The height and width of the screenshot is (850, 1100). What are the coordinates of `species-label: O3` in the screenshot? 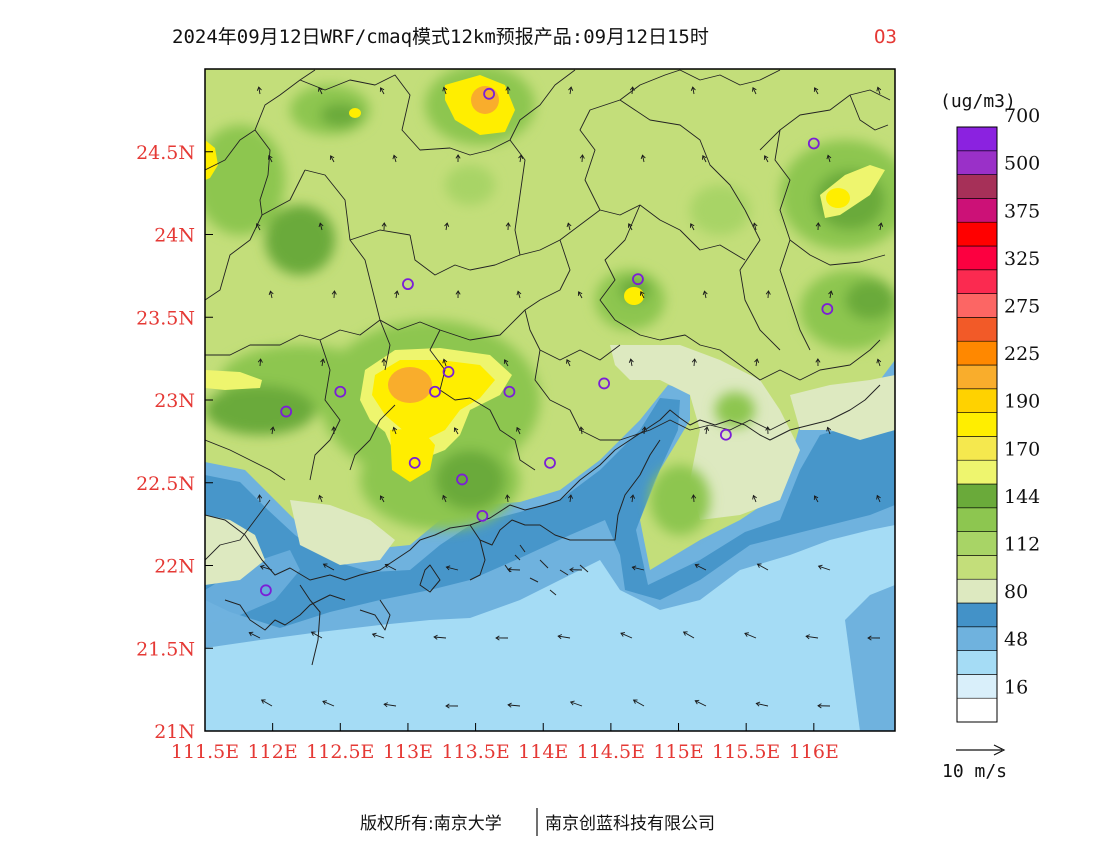 It's located at (885, 37).